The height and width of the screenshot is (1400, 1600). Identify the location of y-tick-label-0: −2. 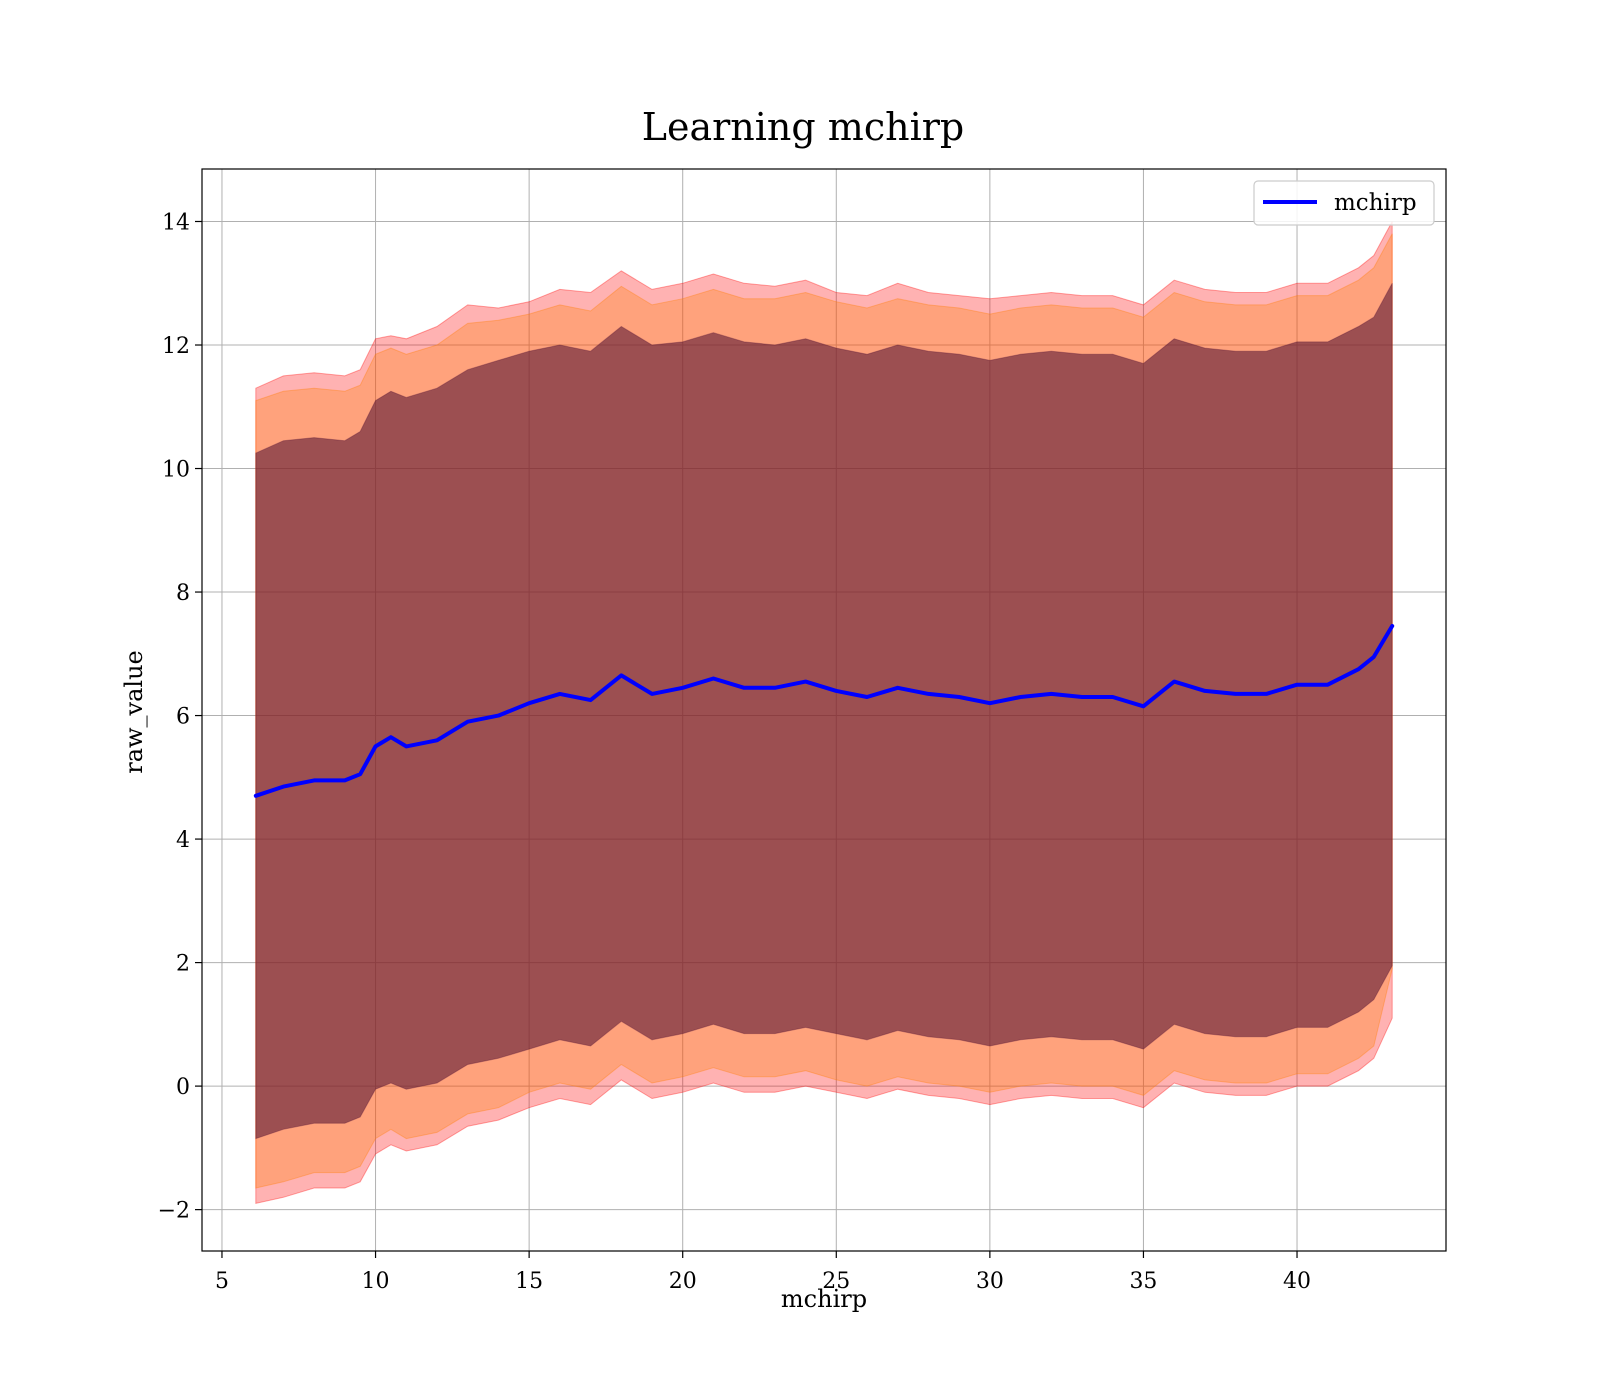
(174, 1211).